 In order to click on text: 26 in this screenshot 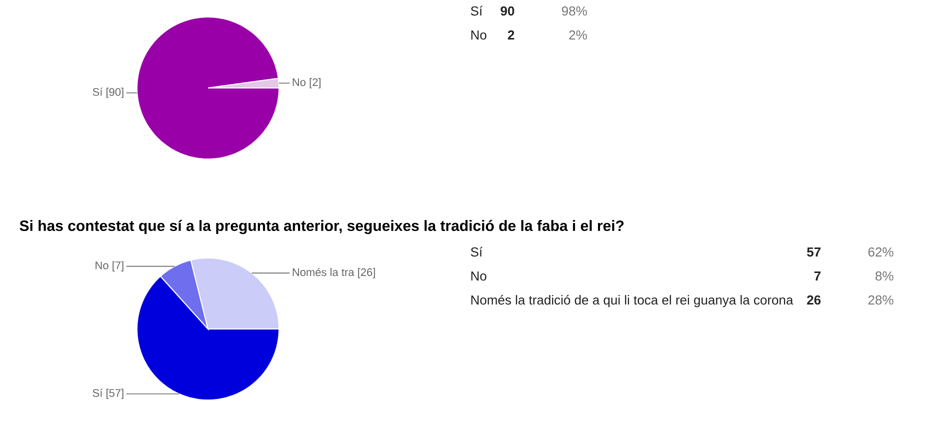, I will do `click(814, 300)`.